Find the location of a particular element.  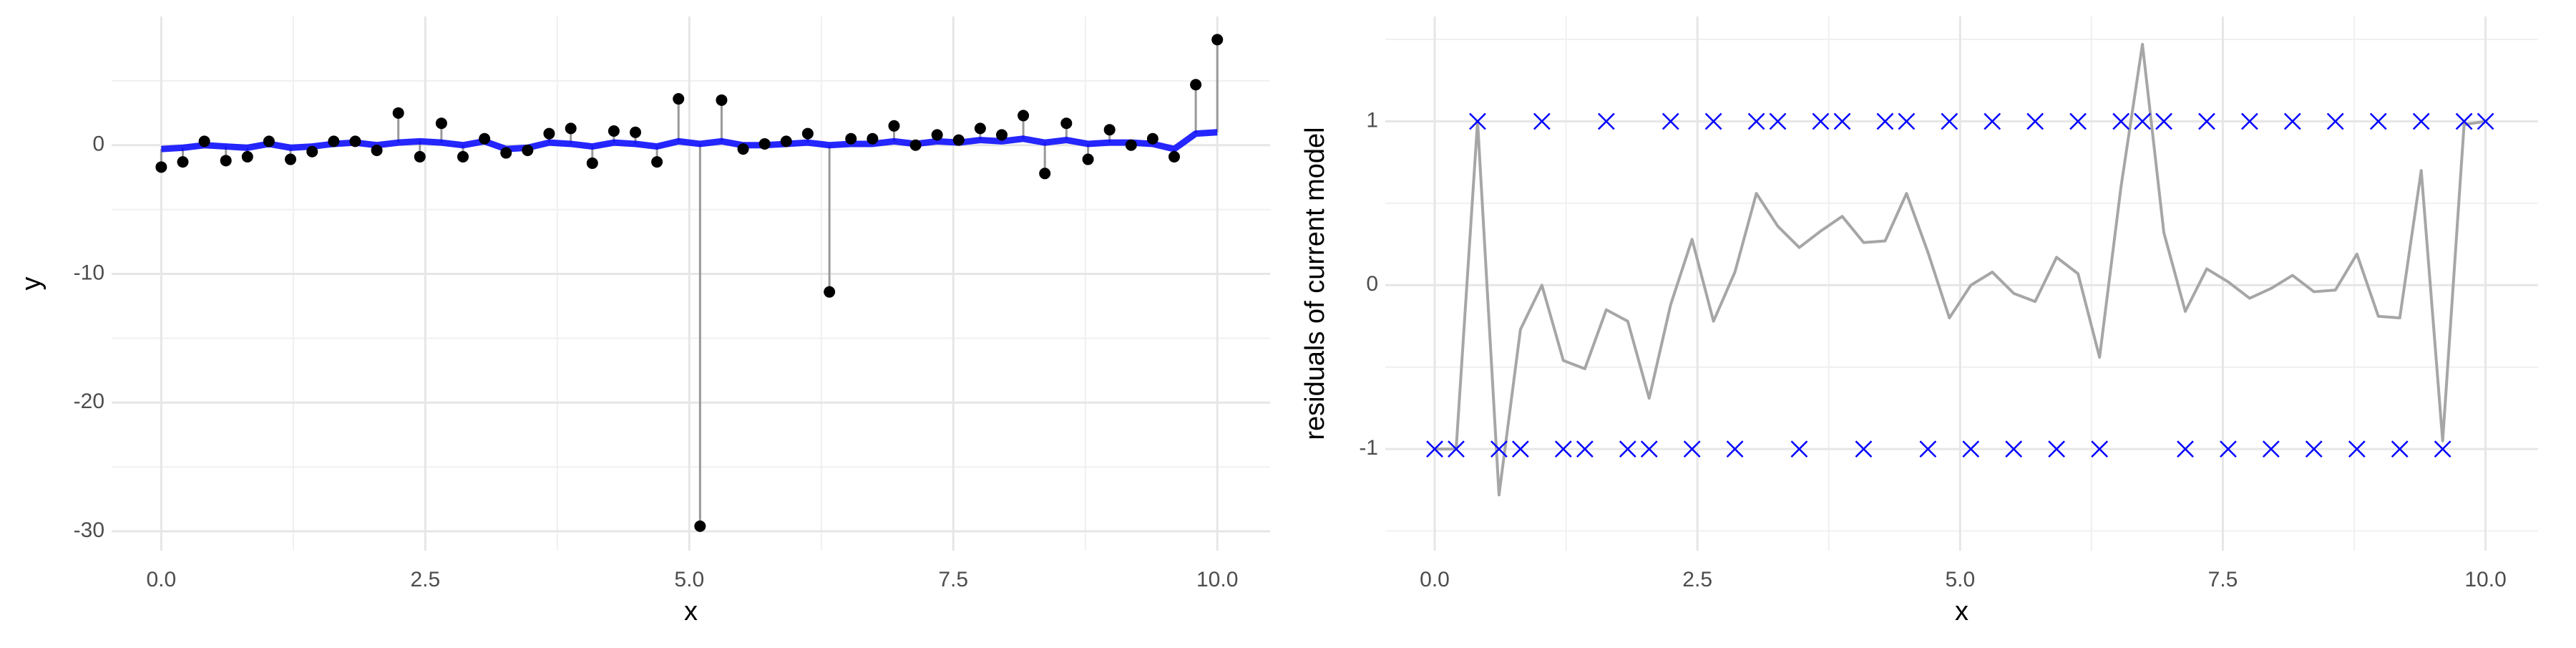

y-axis-title: y is located at coordinates (31, 284).